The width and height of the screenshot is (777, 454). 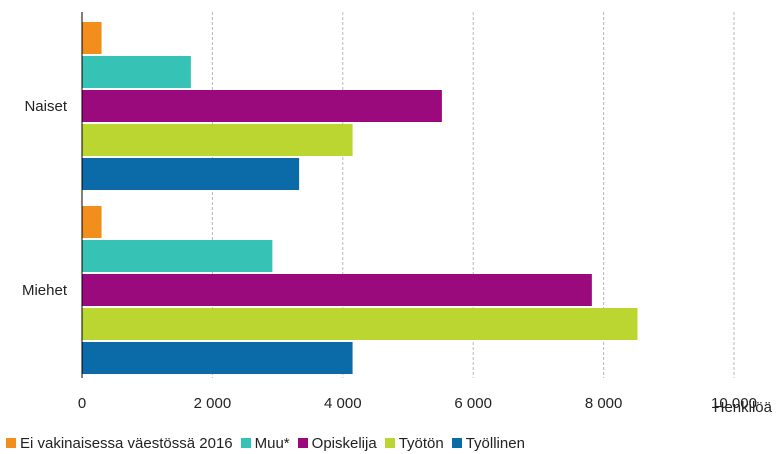 I want to click on legend-item: Muu*, so click(x=265, y=443).